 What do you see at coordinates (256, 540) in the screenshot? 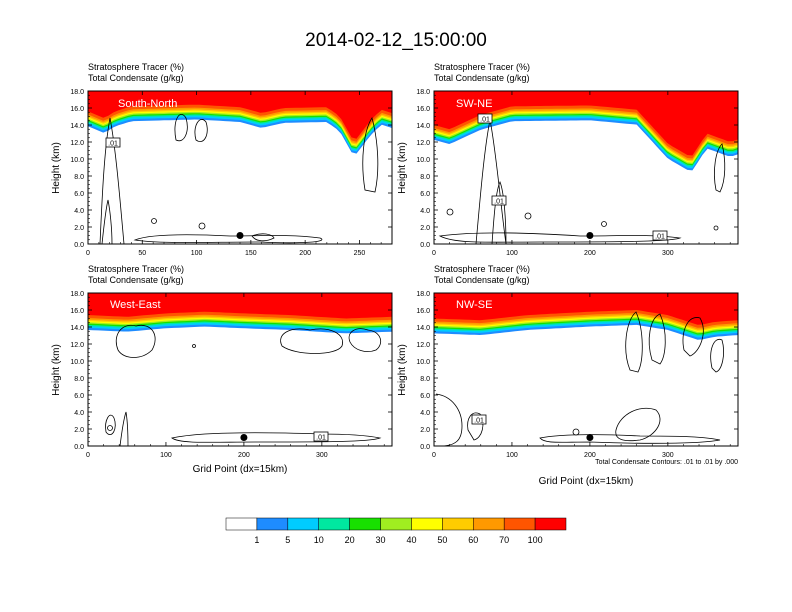
I see `colorbar-label: 1` at bounding box center [256, 540].